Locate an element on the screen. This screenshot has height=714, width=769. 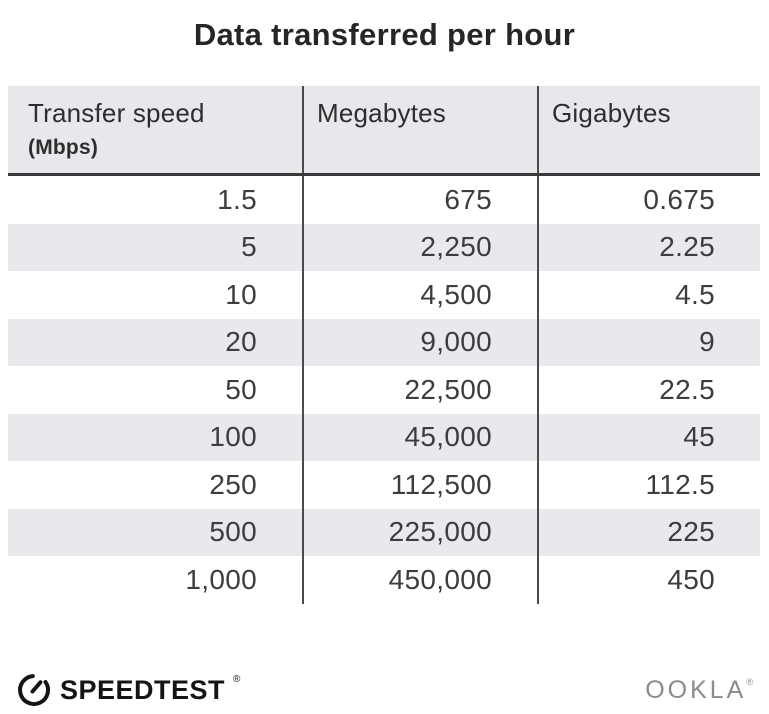
table-row: 20 9,000 9 is located at coordinates (384, 342).